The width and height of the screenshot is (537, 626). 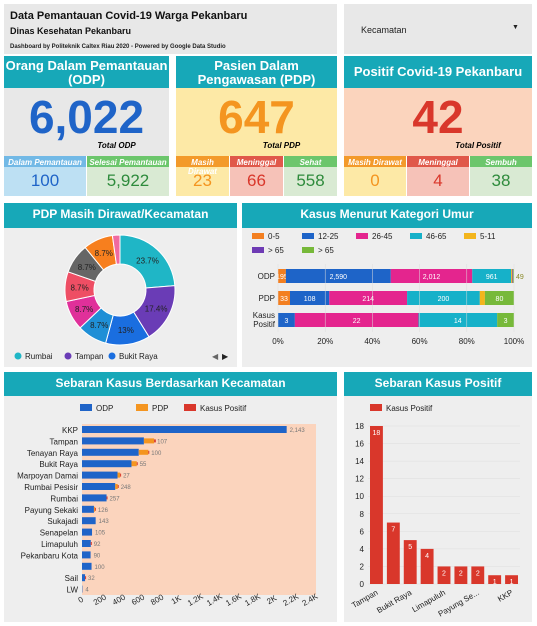 What do you see at coordinates (387, 215) in the screenshot?
I see `umur-title: Kasus Menurut Kategori Umur` at bounding box center [387, 215].